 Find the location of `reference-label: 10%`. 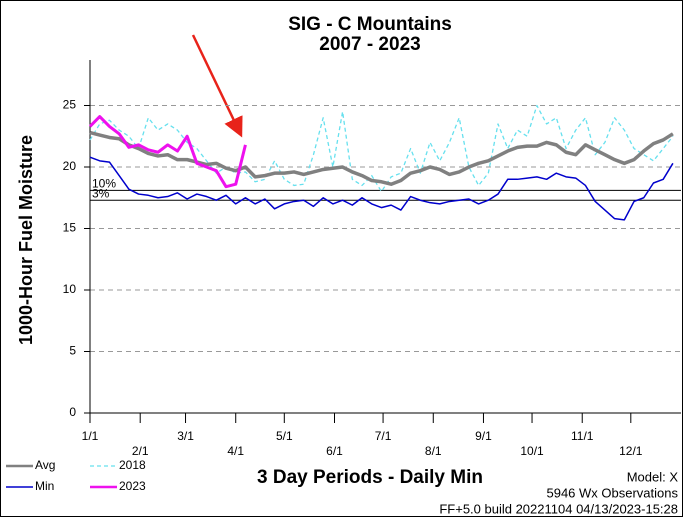

reference-label: 10% is located at coordinates (104, 184).